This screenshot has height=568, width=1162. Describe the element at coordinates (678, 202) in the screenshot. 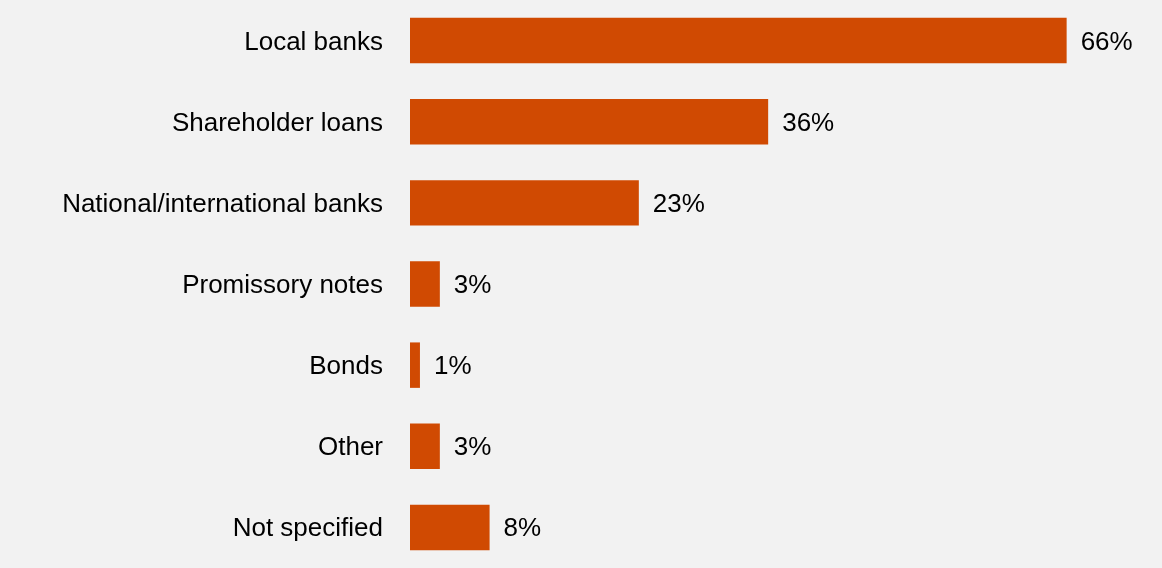

I see `data-label: 23%` at that location.